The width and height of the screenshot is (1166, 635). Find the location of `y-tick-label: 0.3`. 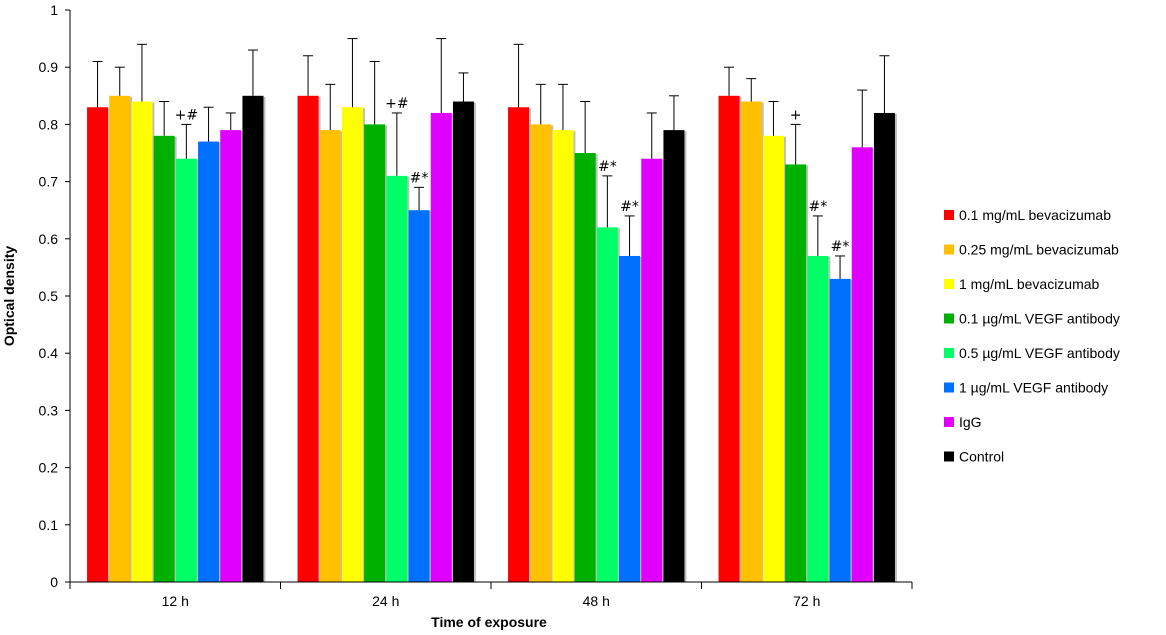

y-tick-label: 0.3 is located at coordinates (49, 410).